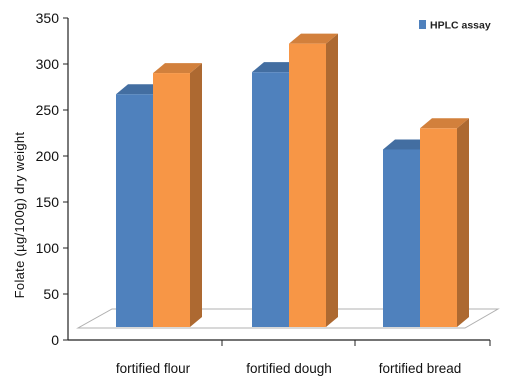 This screenshot has width=507, height=385. Describe the element at coordinates (48, 18) in the screenshot. I see `y-tick-label: 350` at that location.